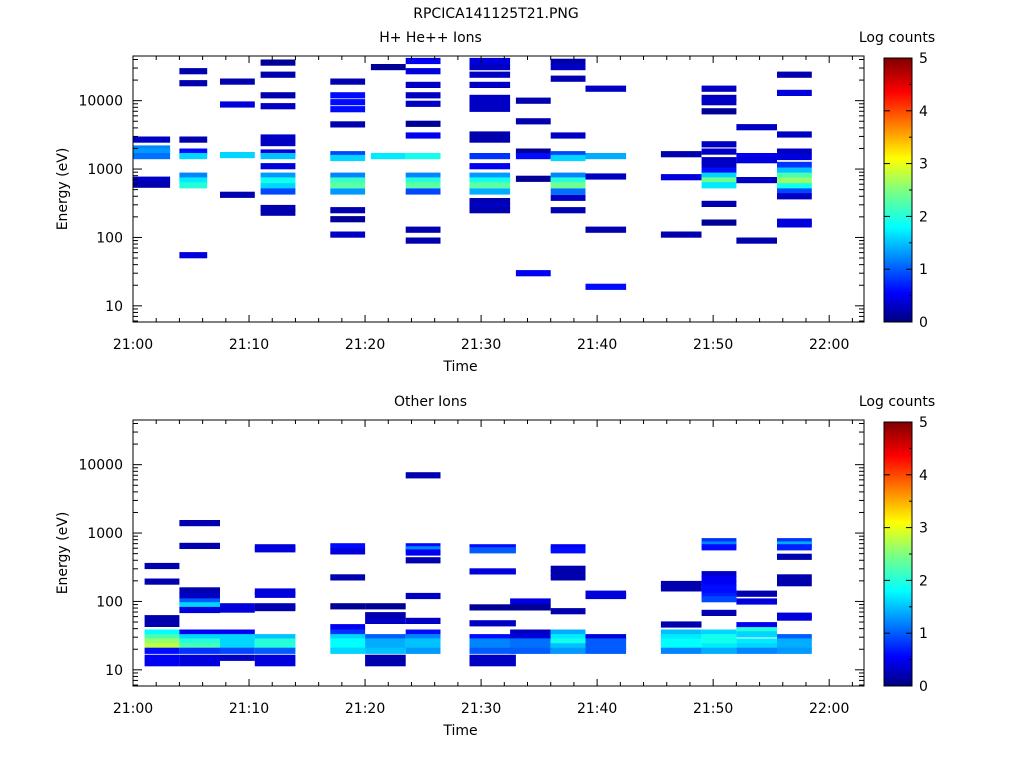 The image size is (1024, 768). What do you see at coordinates (898, 554) in the screenshot?
I see `colorbar` at bounding box center [898, 554].